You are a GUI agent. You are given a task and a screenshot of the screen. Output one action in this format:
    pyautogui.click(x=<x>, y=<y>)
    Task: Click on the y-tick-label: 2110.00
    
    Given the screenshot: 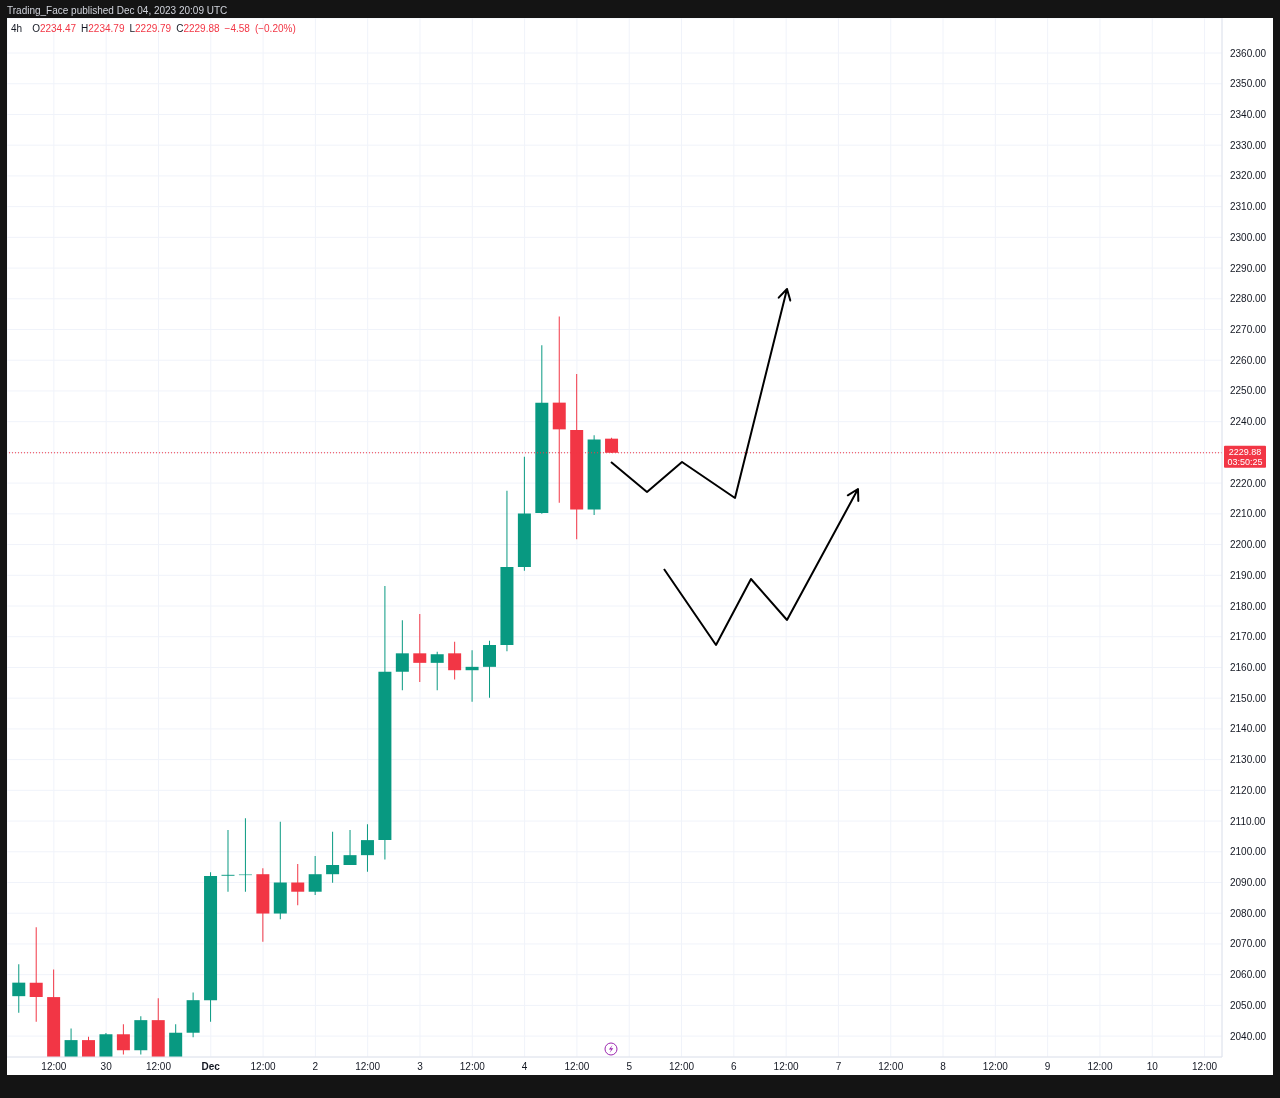 What is the action you would take?
    pyautogui.click(x=1248, y=821)
    